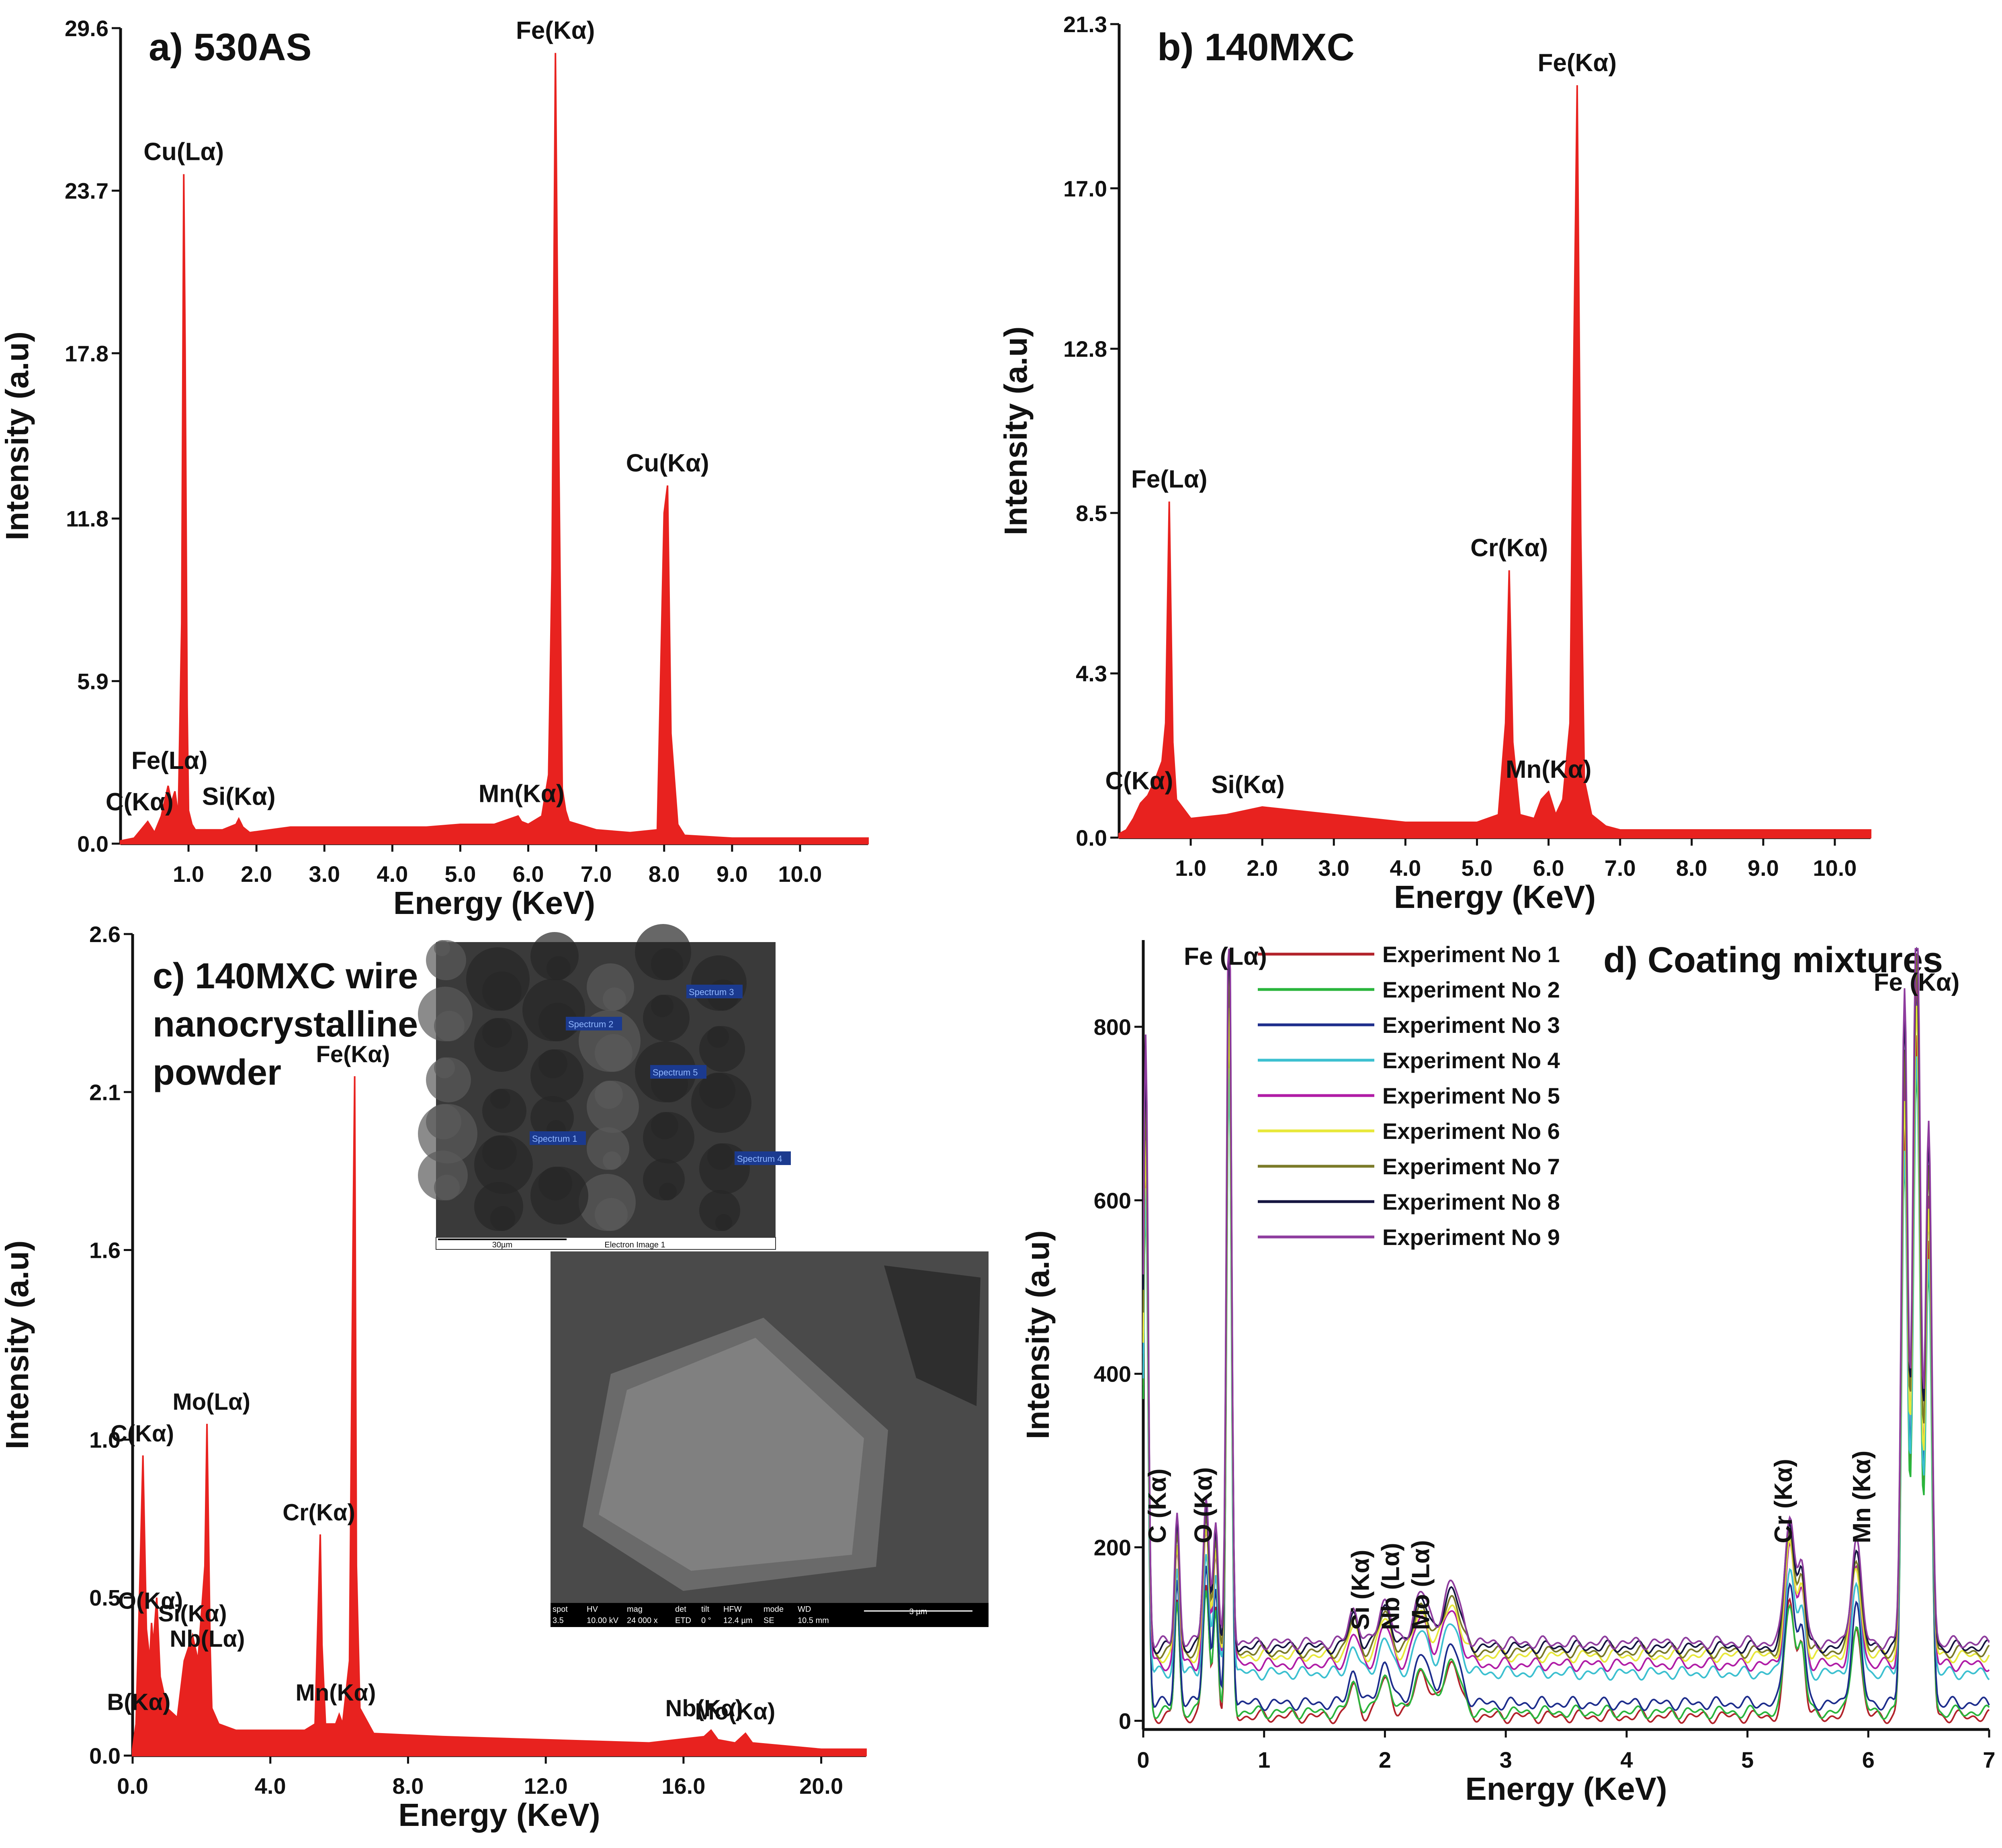 The image size is (2002, 1848). Describe the element at coordinates (183, 152) in the screenshot. I see `peak-label: Cu(Lα)` at that location.